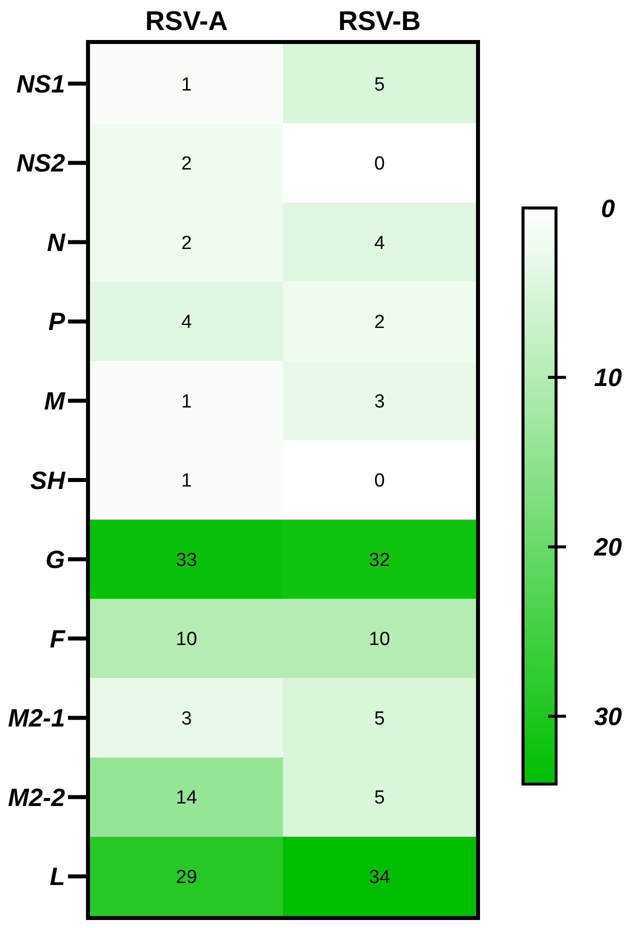 The width and height of the screenshot is (640, 928). Describe the element at coordinates (41, 164) in the screenshot. I see `y-tick-label: NS2` at that location.